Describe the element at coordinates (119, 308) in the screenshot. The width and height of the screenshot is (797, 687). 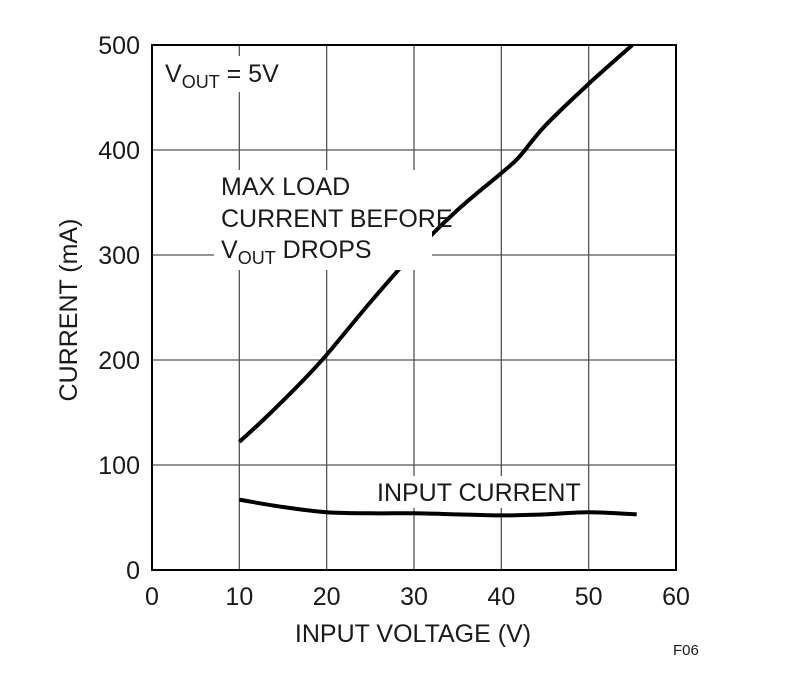
I see `y-tick-labels: 0 100 200 300 400 500` at that location.